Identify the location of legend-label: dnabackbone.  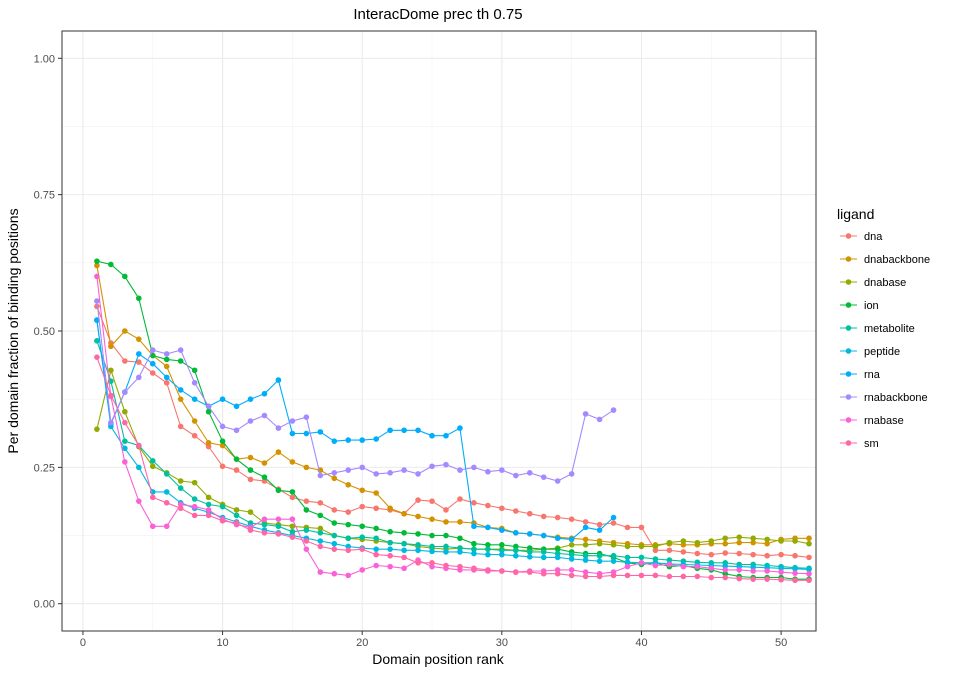
(897, 260).